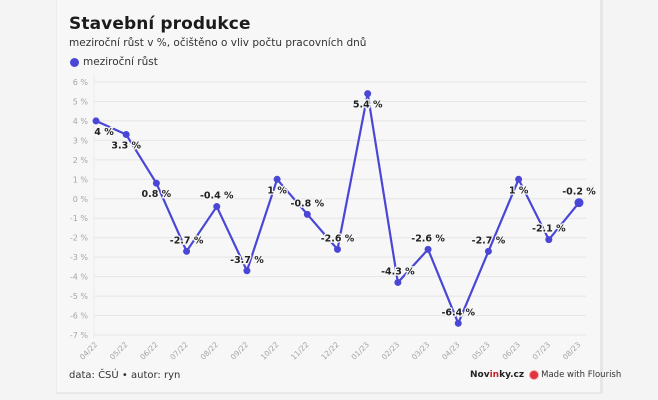 This screenshot has height=400, width=658. Describe the element at coordinates (179, 351) in the screenshot. I see `x-tick-label: 07/22` at that location.